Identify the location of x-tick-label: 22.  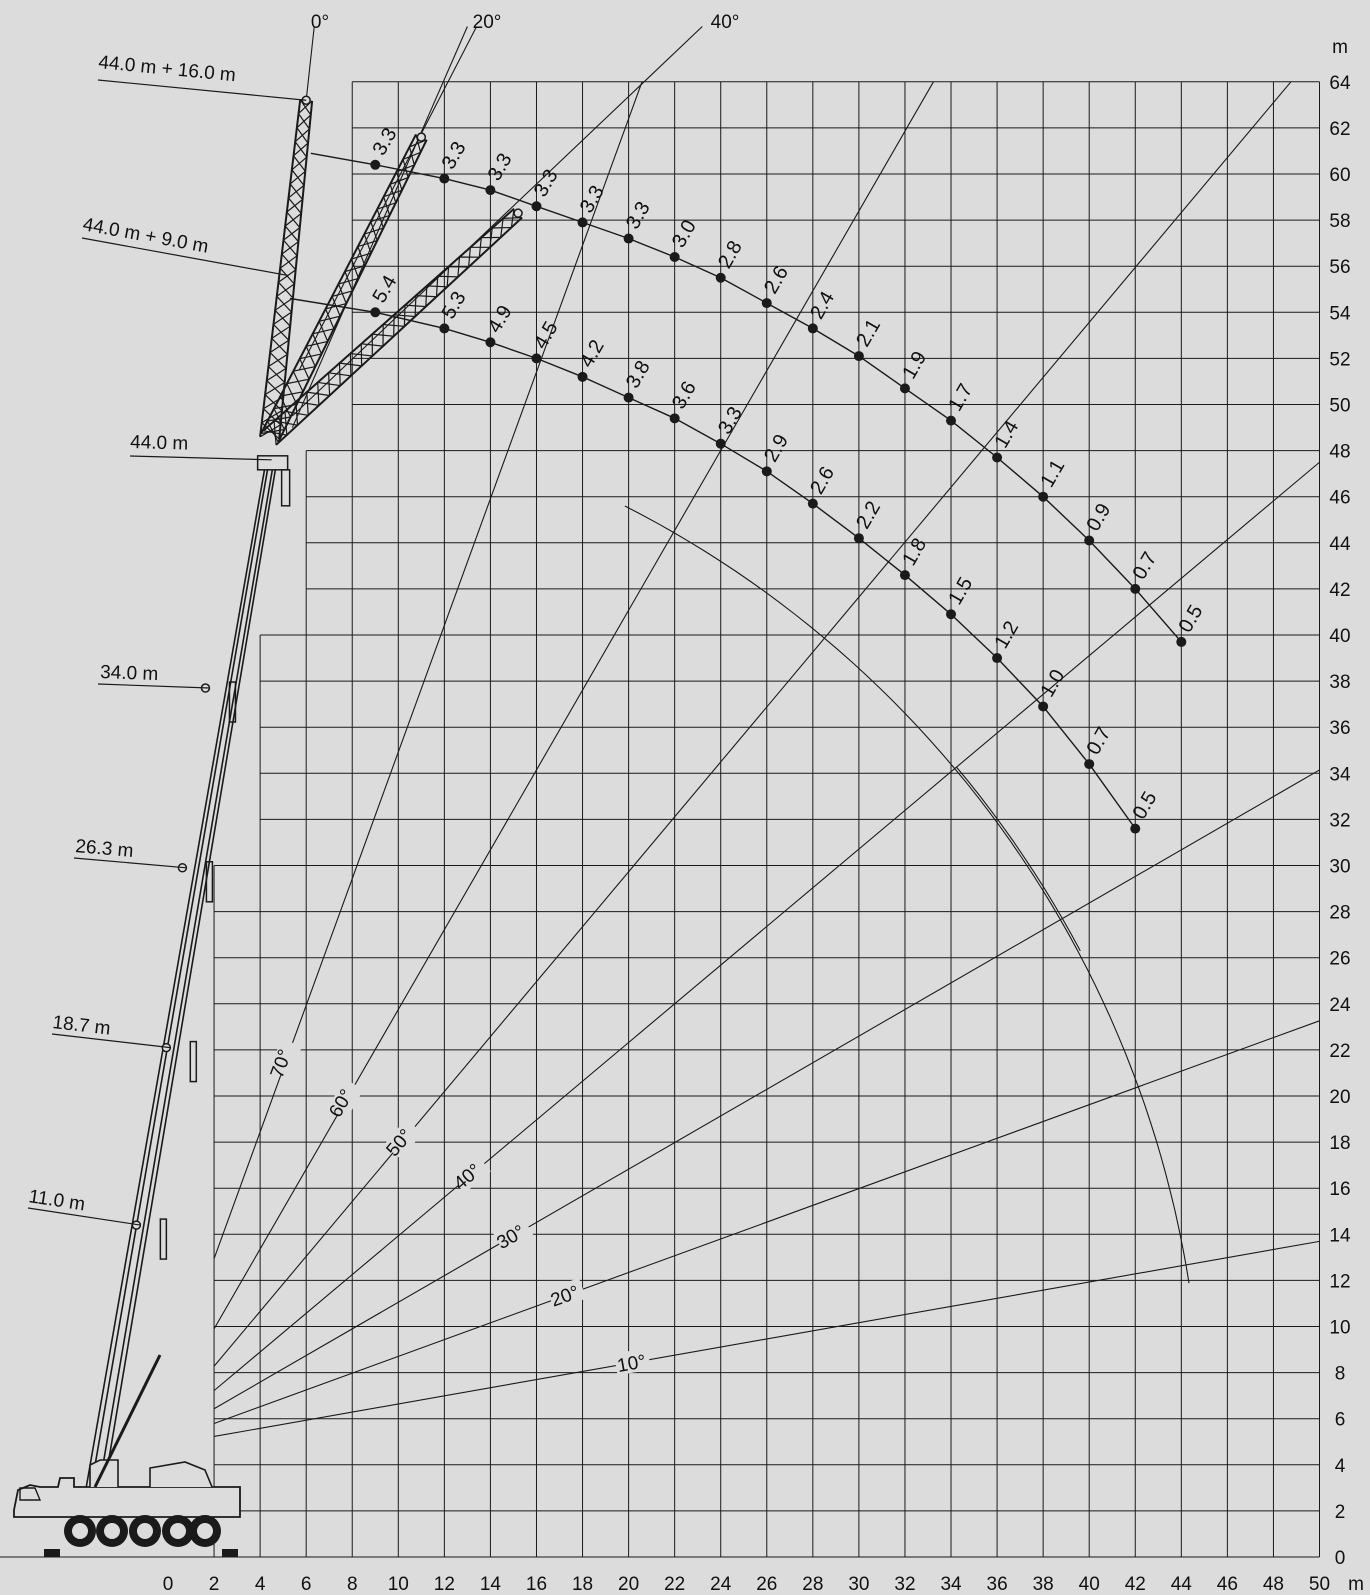
(674, 1584).